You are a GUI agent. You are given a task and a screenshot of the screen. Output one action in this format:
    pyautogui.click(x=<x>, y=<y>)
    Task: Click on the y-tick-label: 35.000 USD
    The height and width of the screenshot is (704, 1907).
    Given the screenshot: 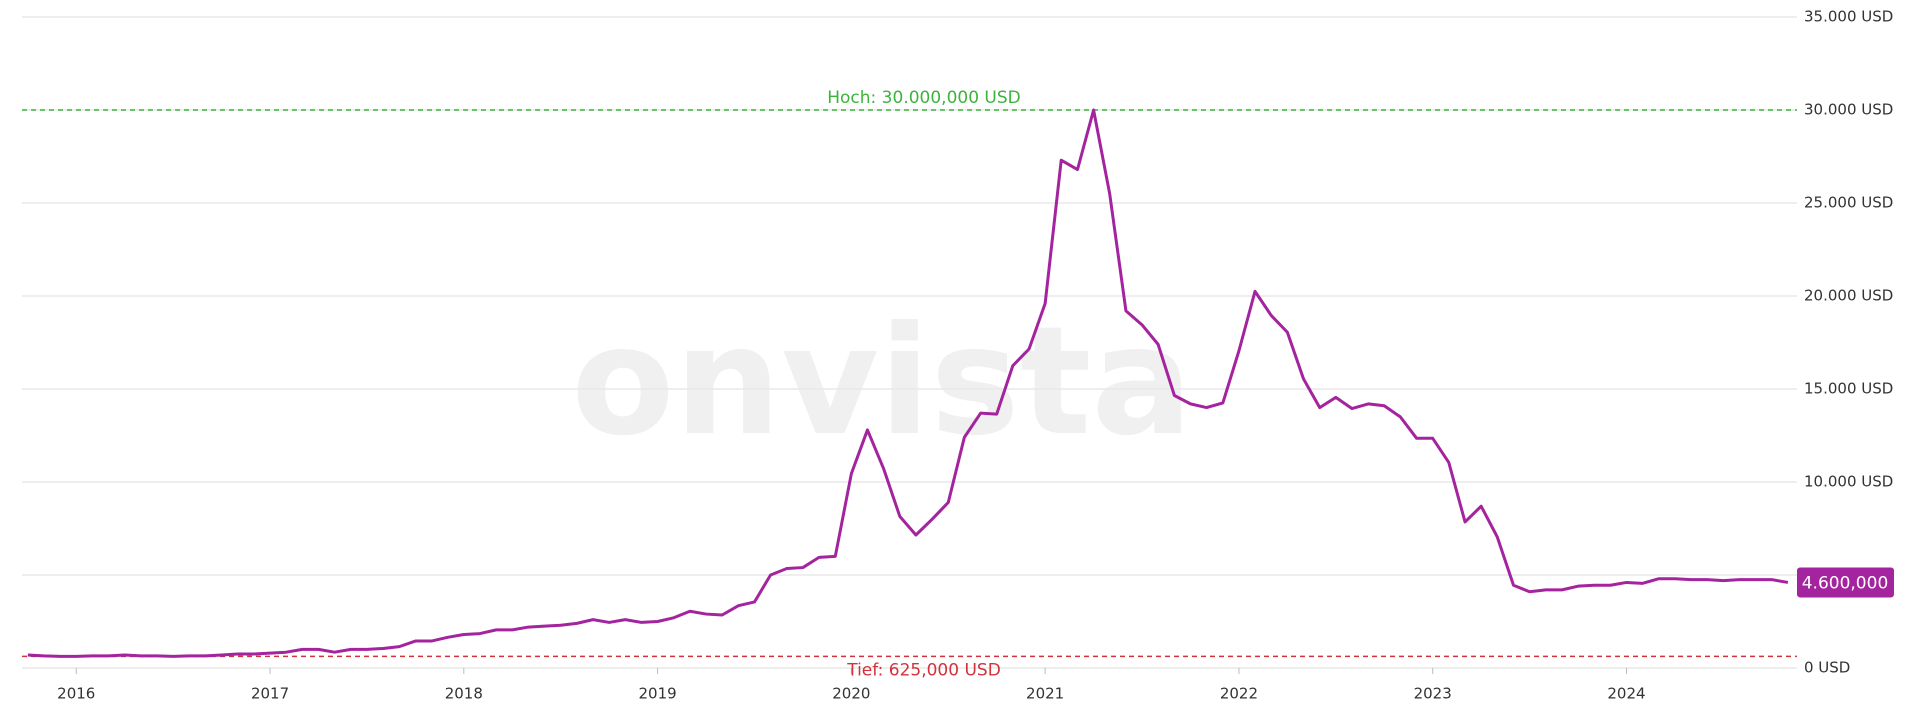 What is the action you would take?
    pyautogui.click(x=1848, y=17)
    